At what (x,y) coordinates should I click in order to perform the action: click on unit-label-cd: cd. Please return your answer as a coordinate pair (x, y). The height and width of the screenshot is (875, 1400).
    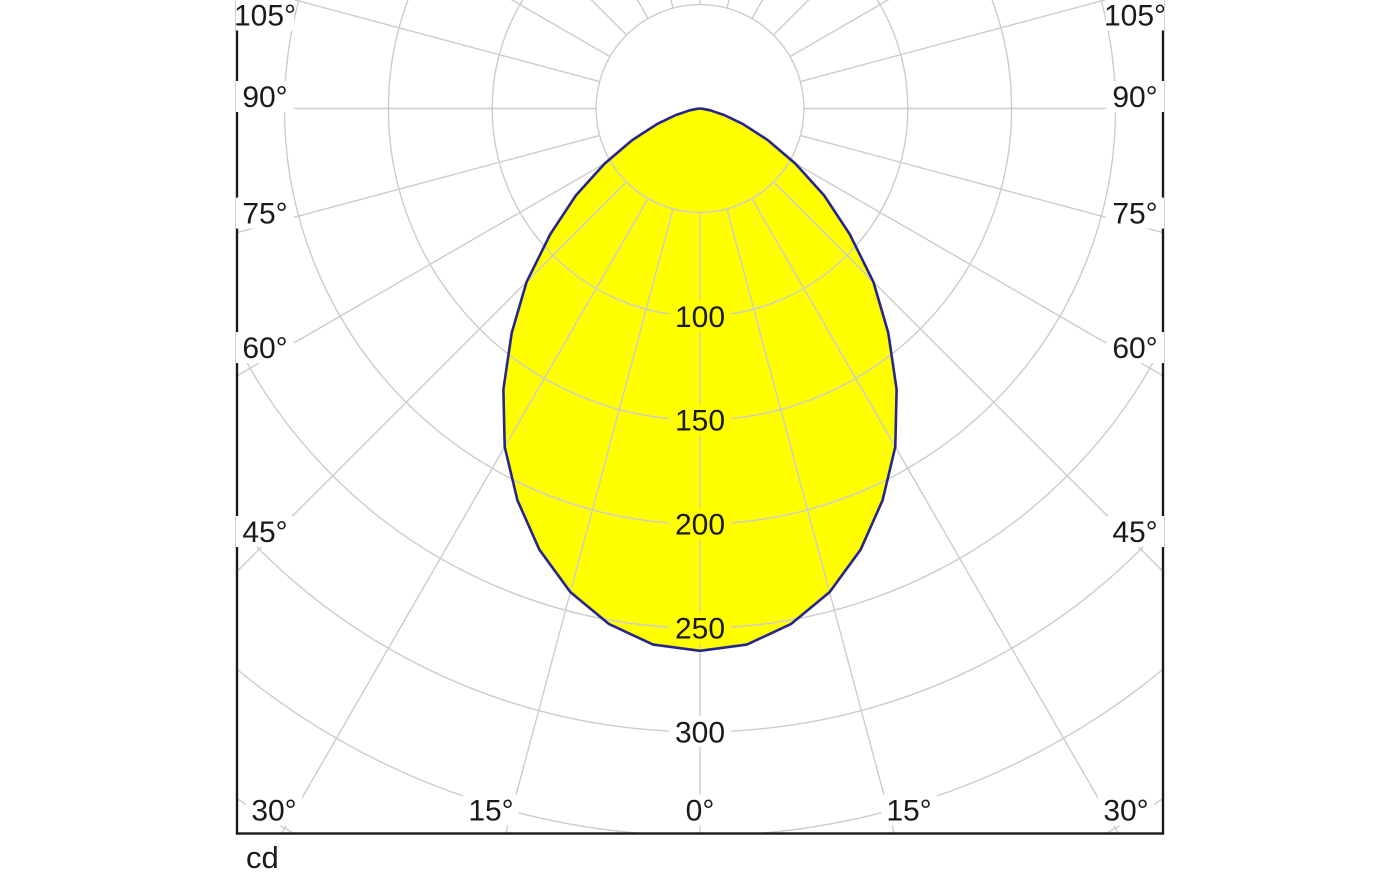
    Looking at the image, I should click on (262, 857).